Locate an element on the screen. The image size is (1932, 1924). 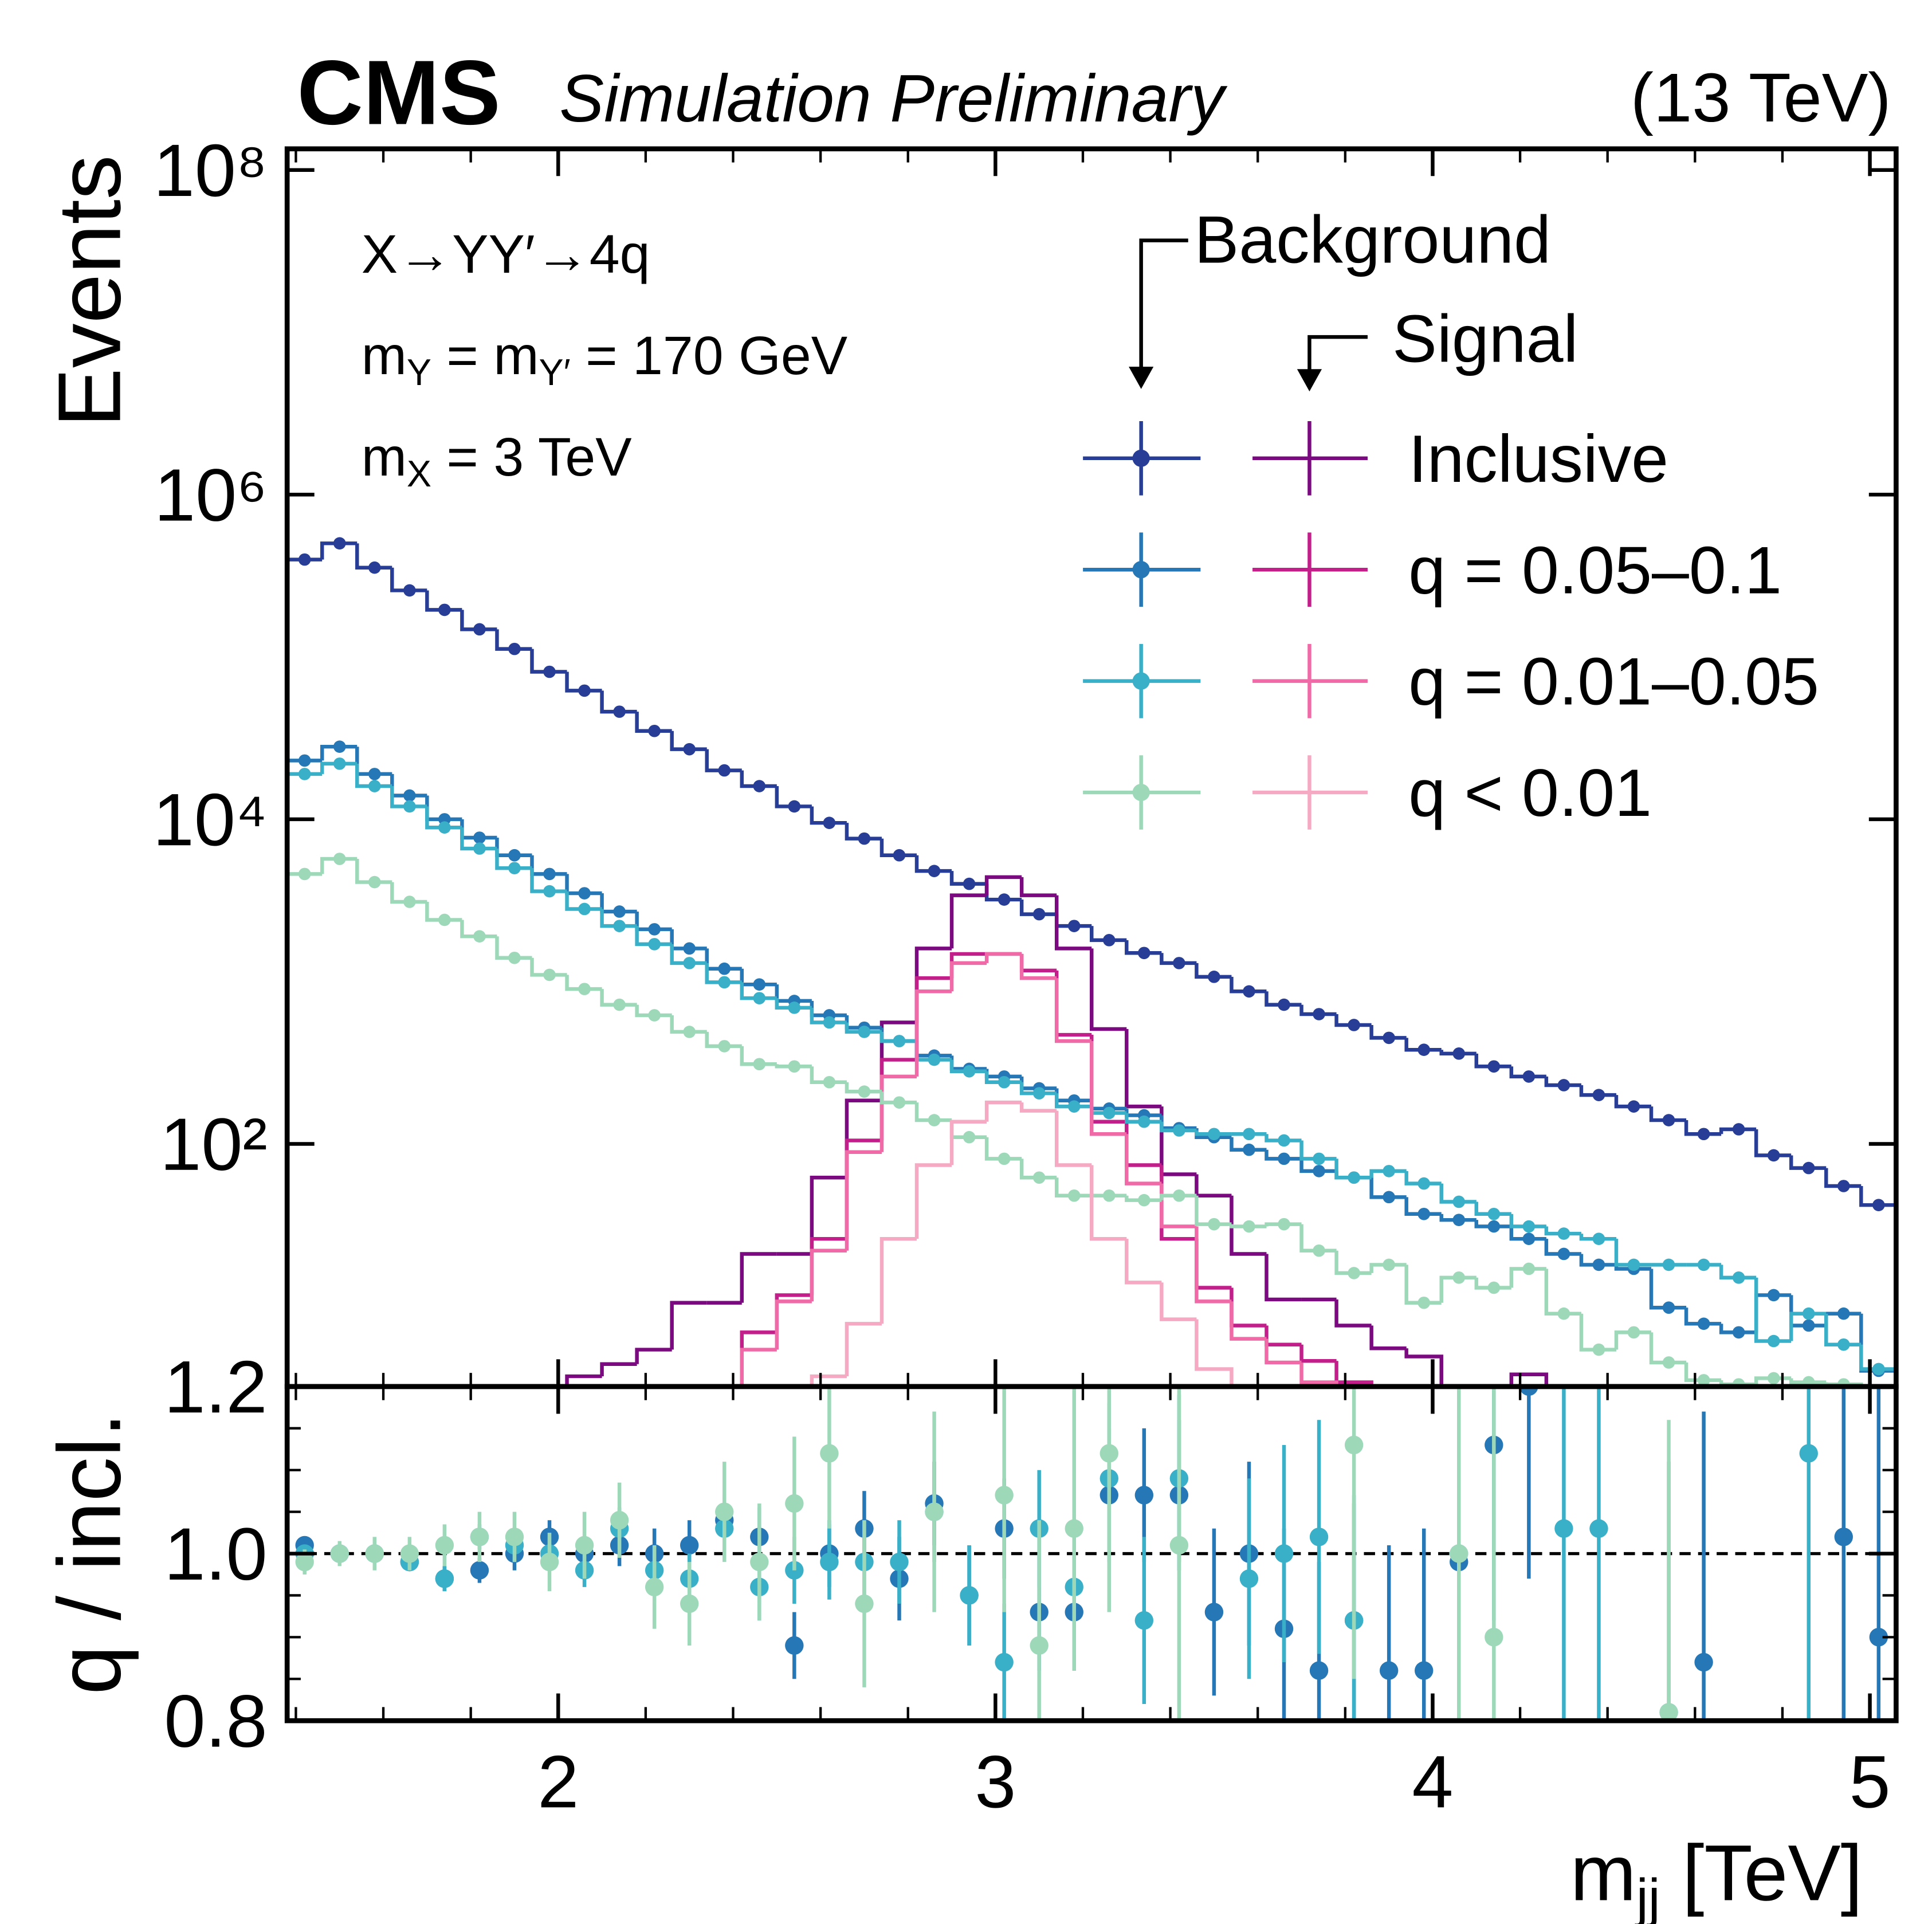
y-axis-label: Events is located at coordinates (90, 291).